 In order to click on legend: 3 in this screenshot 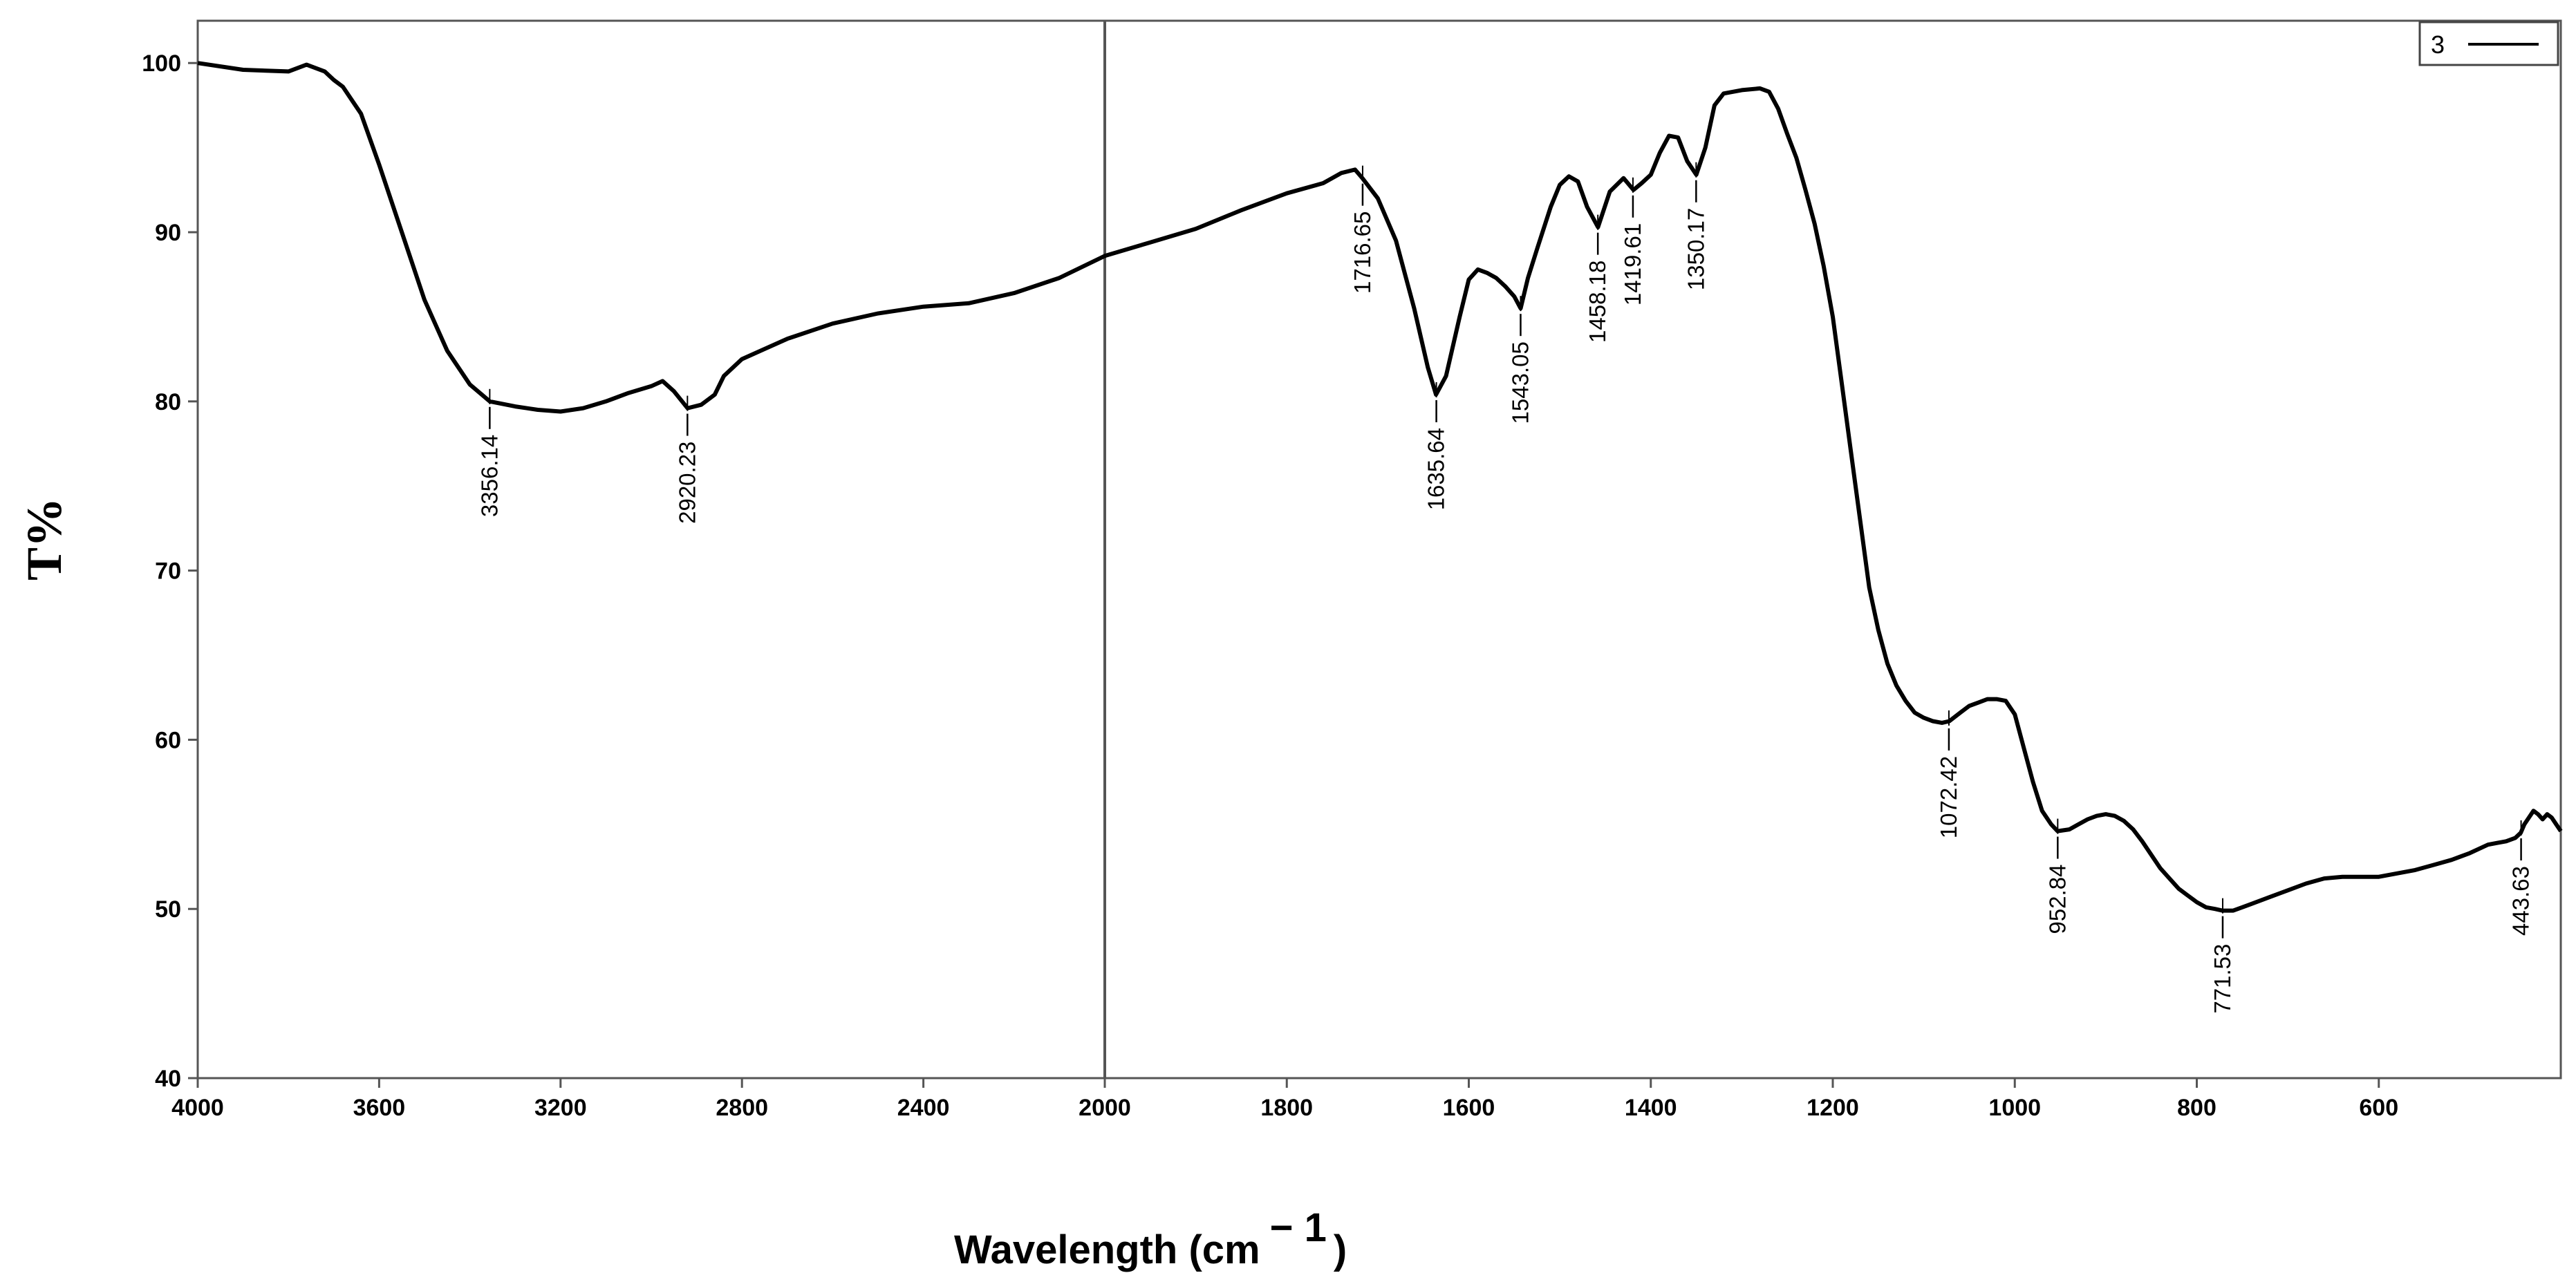, I will do `click(2488, 43)`.